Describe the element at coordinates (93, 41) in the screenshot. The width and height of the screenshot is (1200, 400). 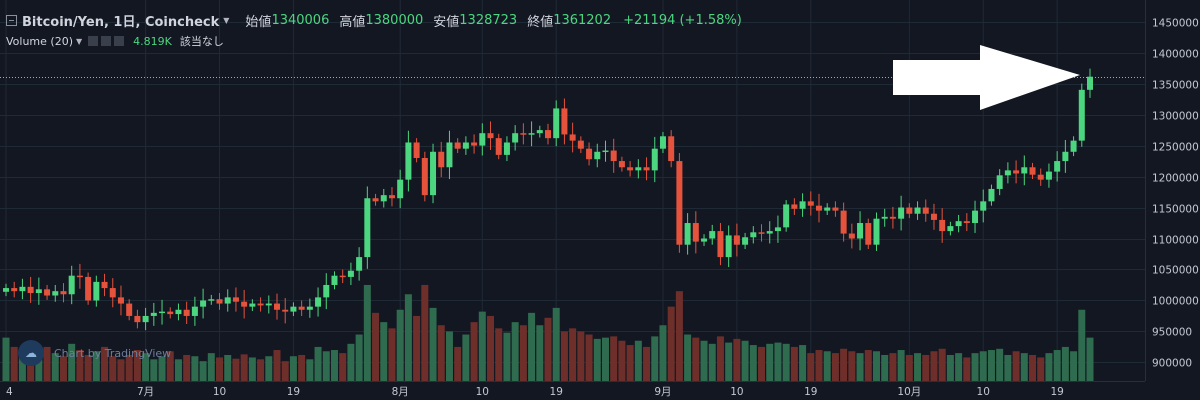
I see `eye-icon` at that location.